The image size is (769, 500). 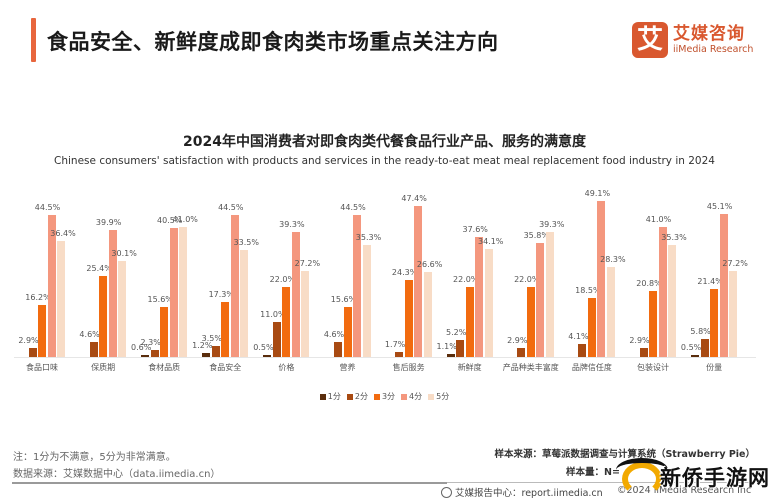 I want to click on data-label: 45.1%, so click(x=719, y=206).